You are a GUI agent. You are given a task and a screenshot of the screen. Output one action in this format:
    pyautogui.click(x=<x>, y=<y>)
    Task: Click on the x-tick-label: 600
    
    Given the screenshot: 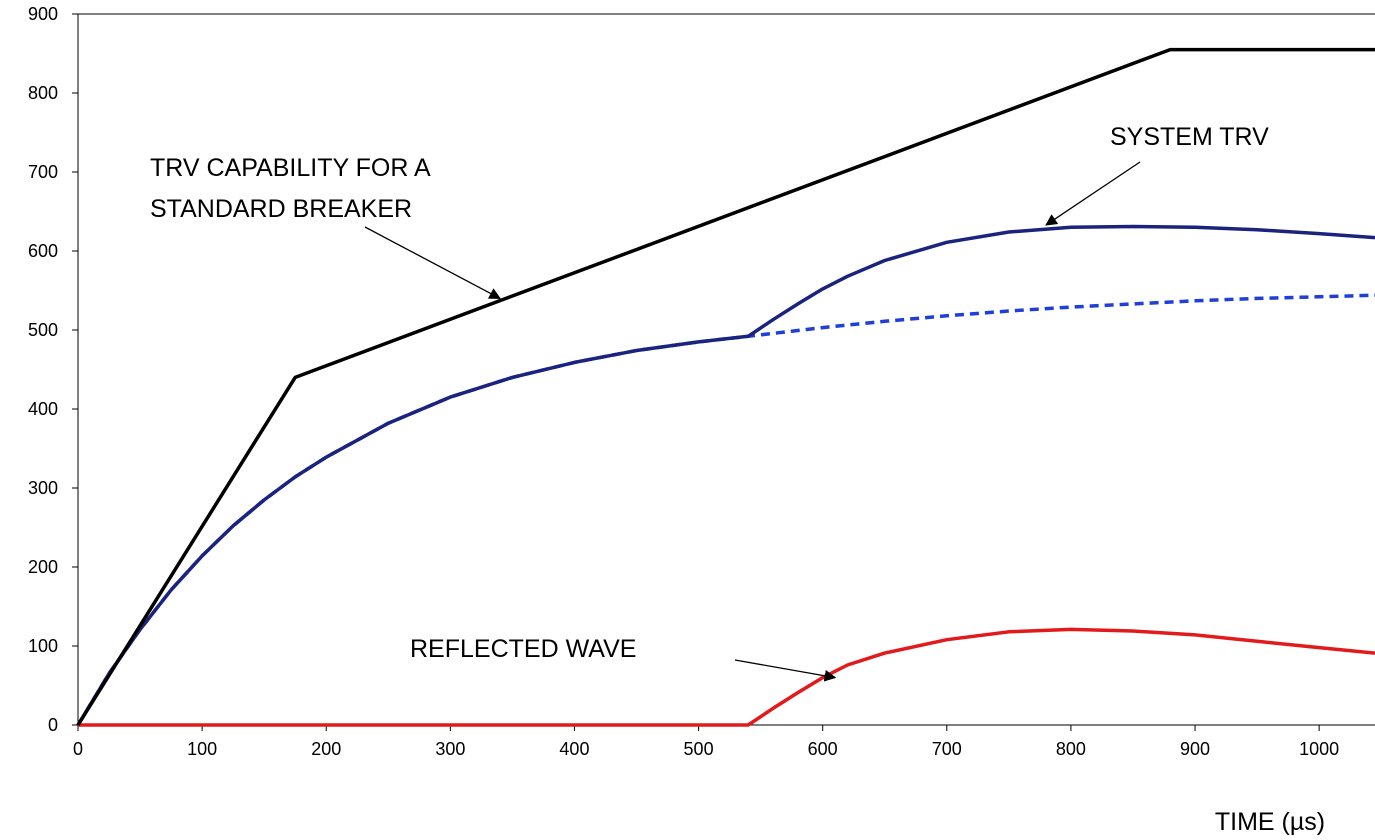 What is the action you would take?
    pyautogui.click(x=823, y=749)
    